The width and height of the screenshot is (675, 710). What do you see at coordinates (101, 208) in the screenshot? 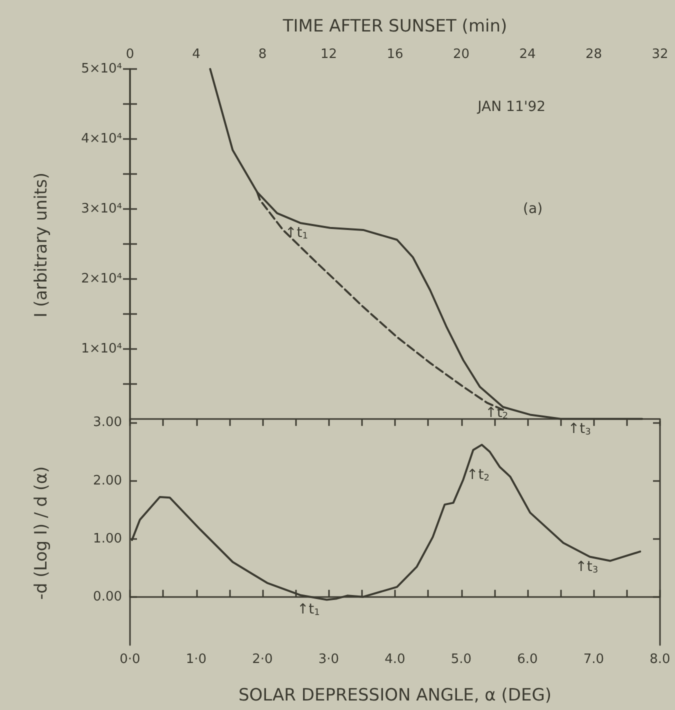
I see `y-tick-label: 3×10⁴` at bounding box center [101, 208].